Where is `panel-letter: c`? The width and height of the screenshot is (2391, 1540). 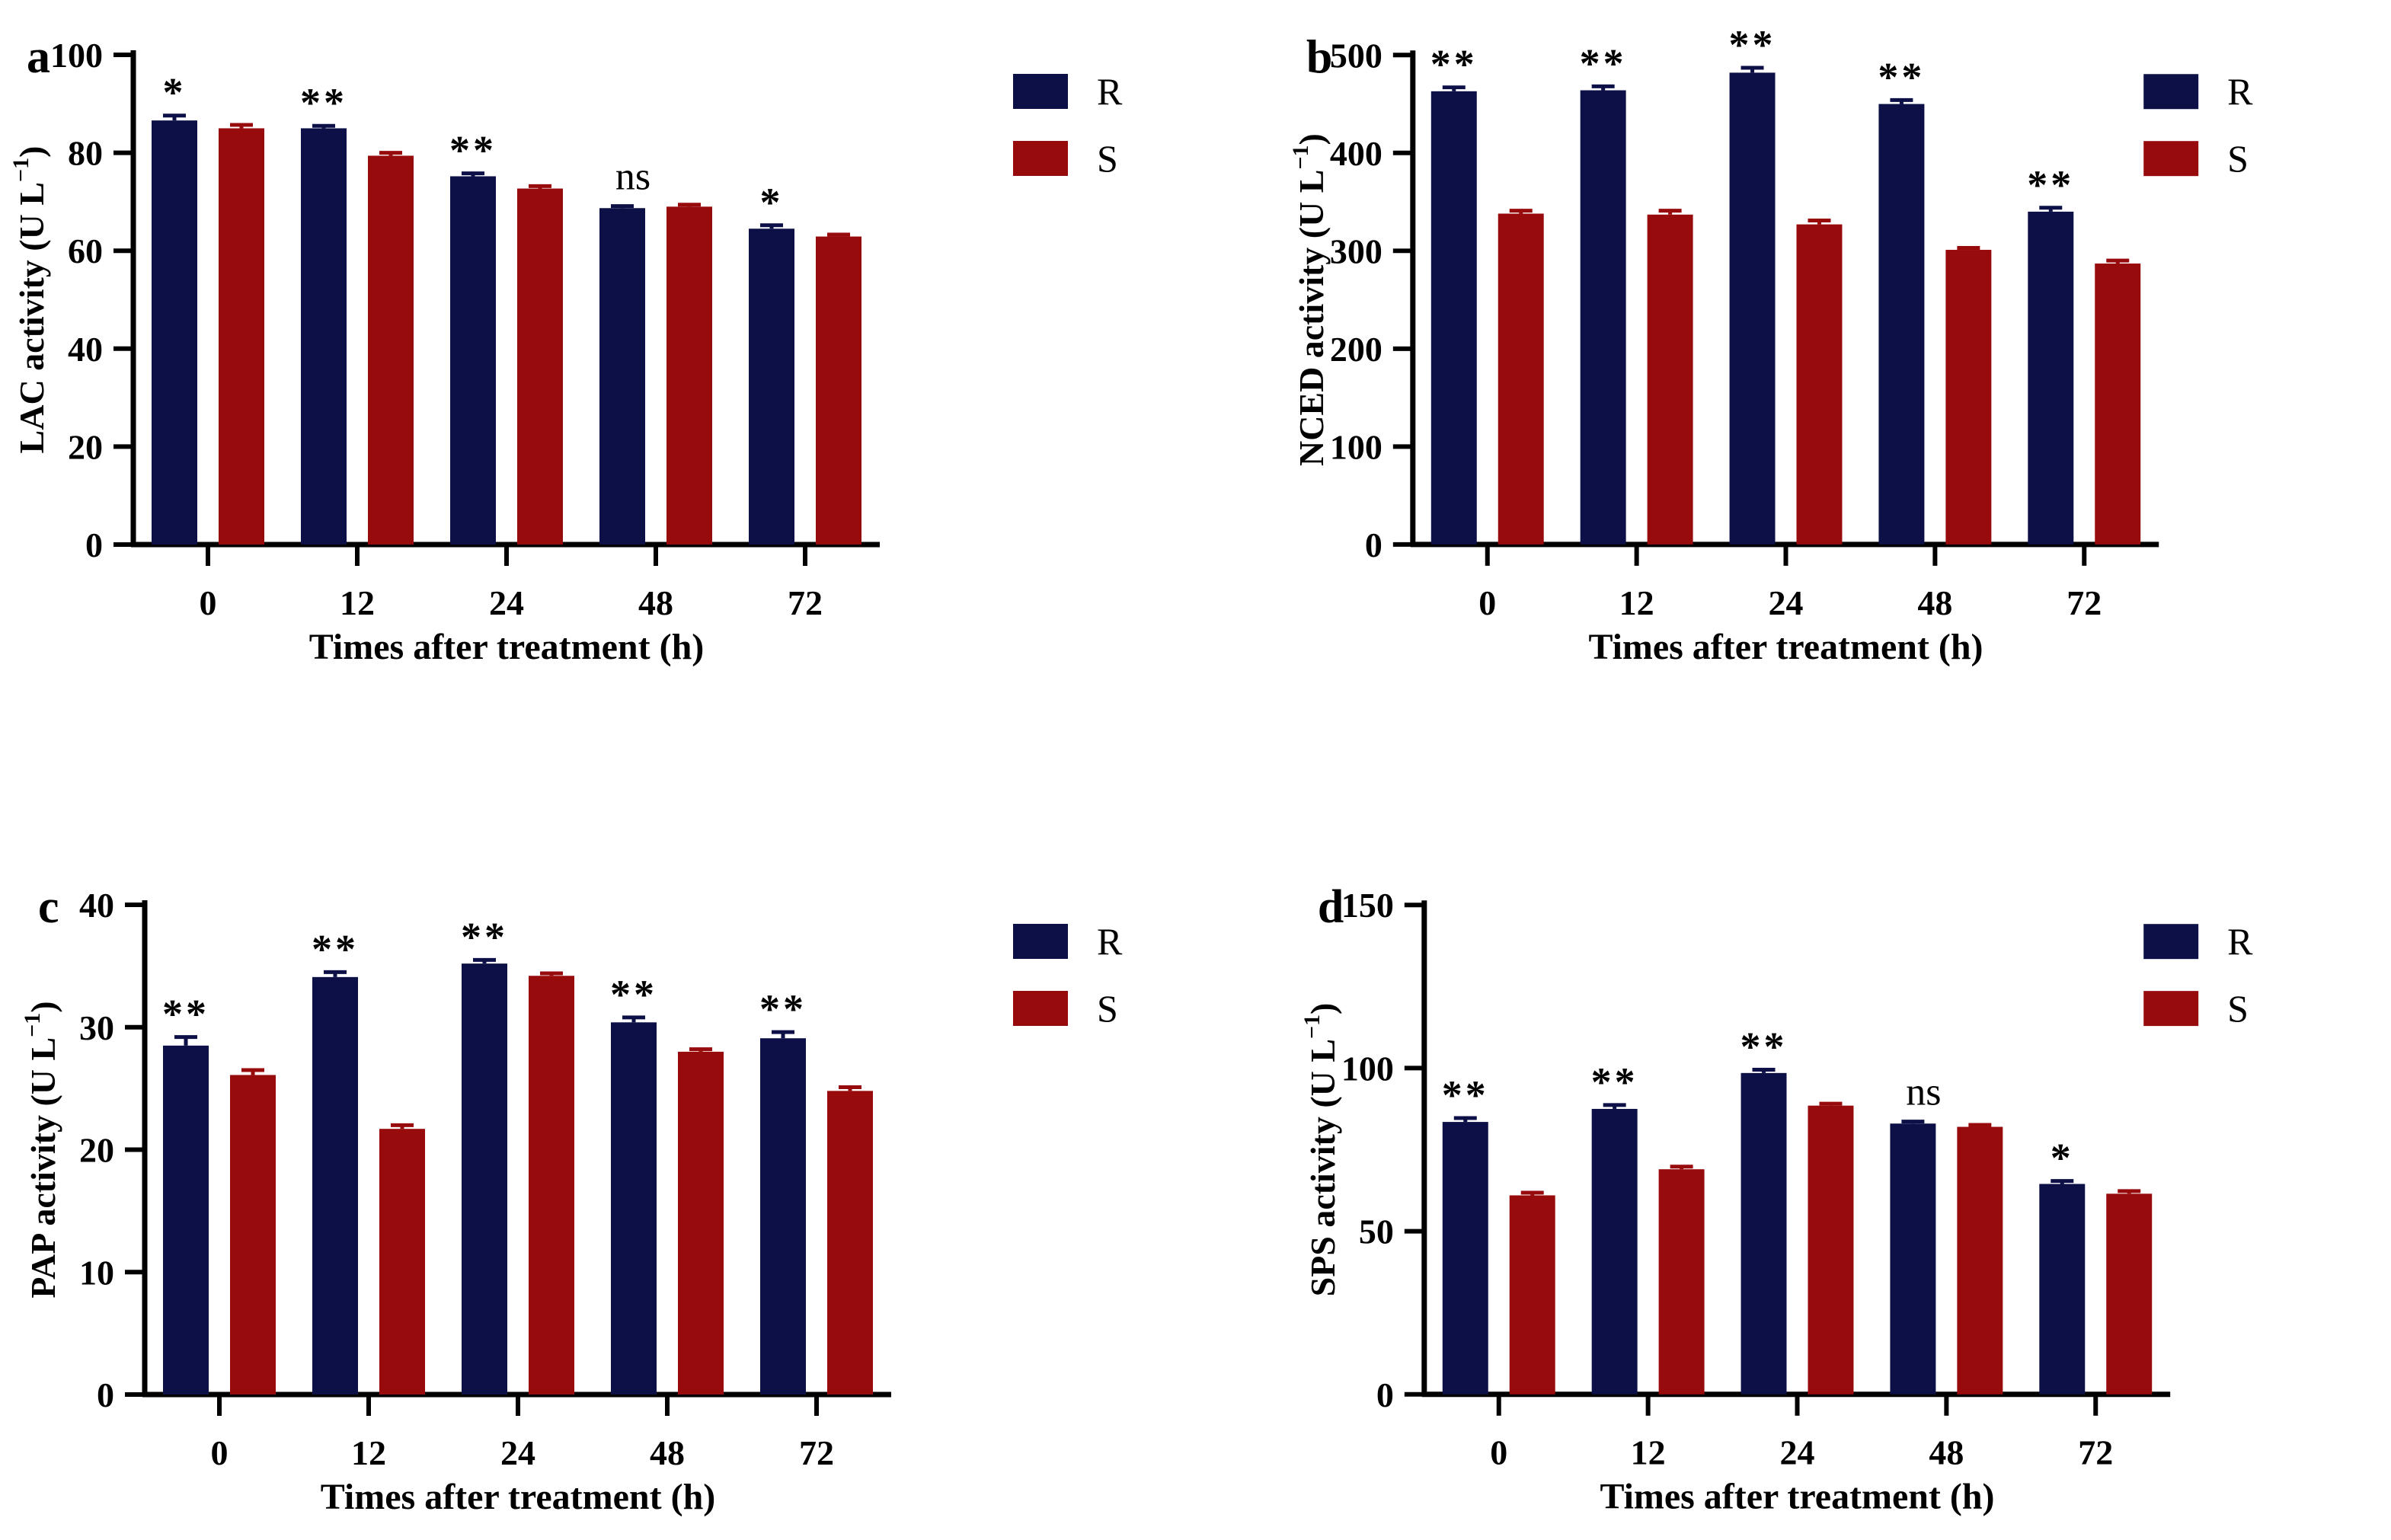
panel-letter: c is located at coordinates (48, 907).